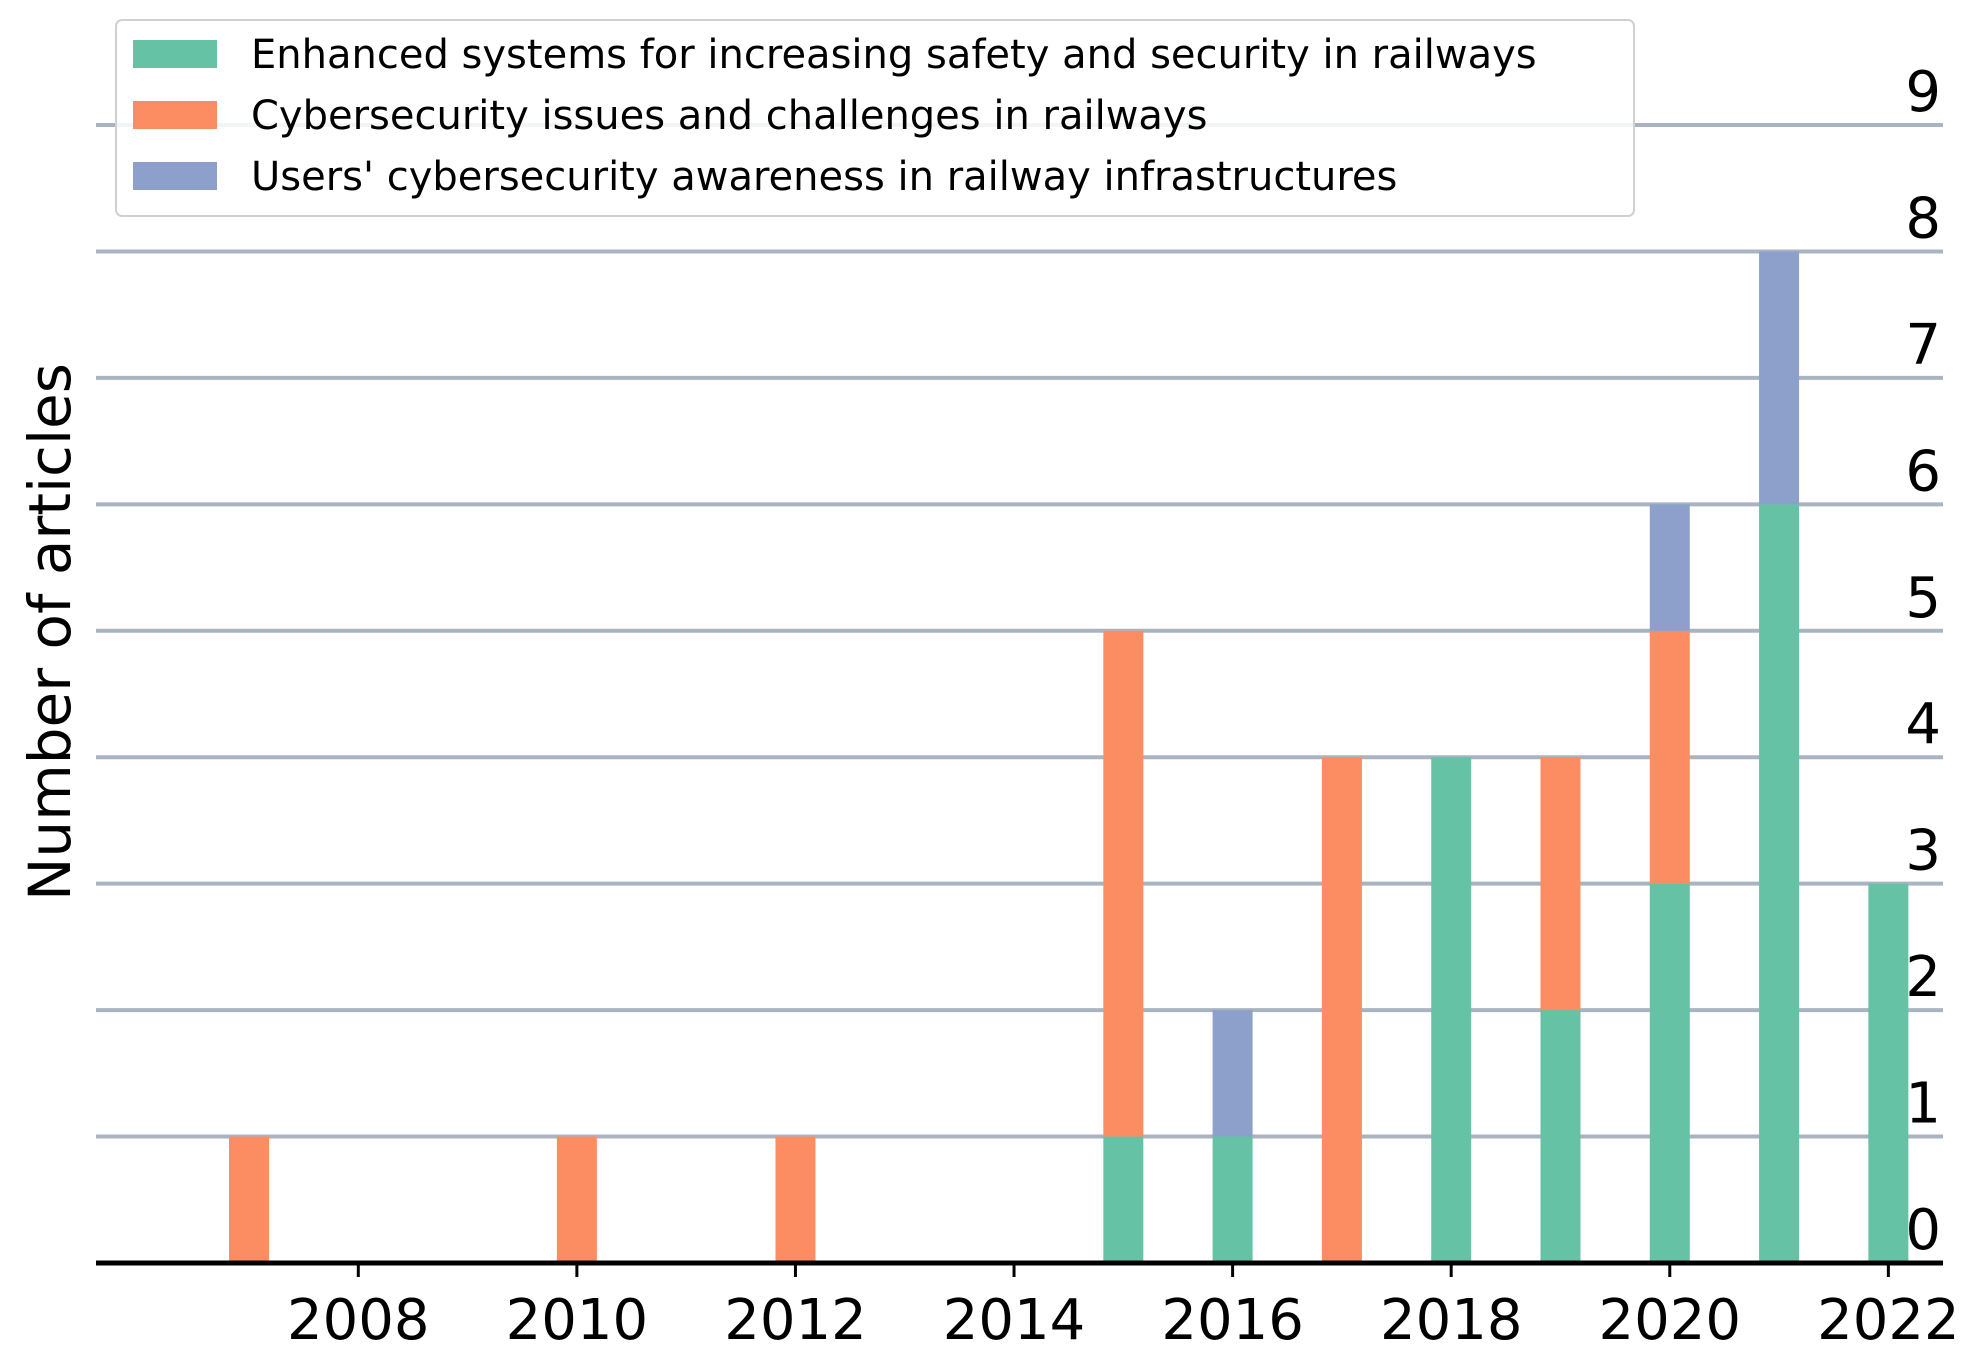 The width and height of the screenshot is (1973, 1370). What do you see at coordinates (1123, 1308) in the screenshot?
I see `x-axis-ticks: 2008 2010 2012 2014 2016 2018 2020 2022` at bounding box center [1123, 1308].